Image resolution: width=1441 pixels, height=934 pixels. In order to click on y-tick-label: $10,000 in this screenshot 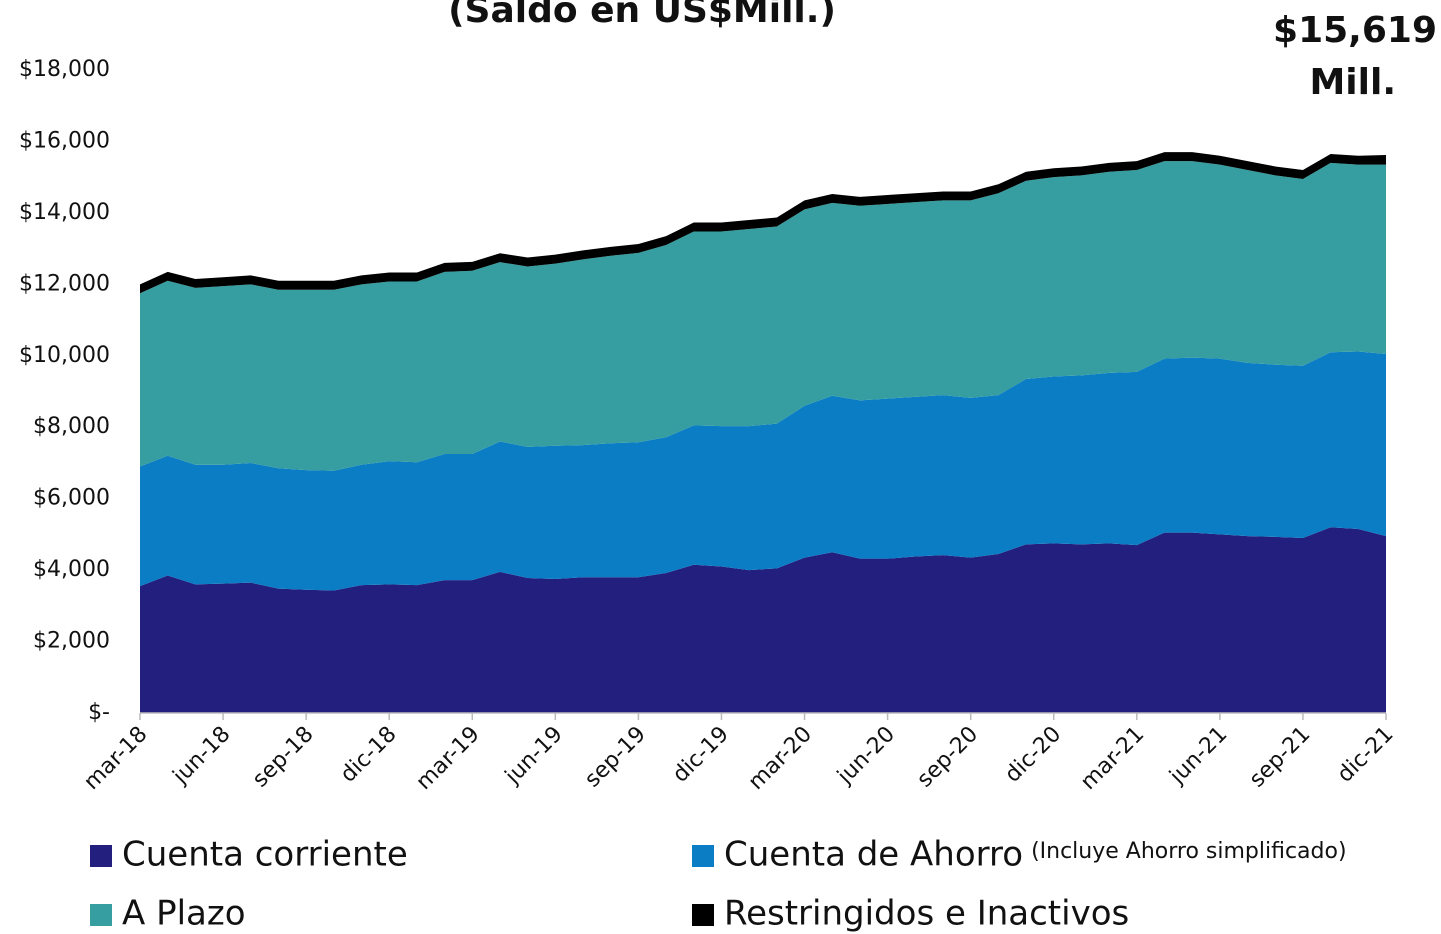, I will do `click(64, 355)`.